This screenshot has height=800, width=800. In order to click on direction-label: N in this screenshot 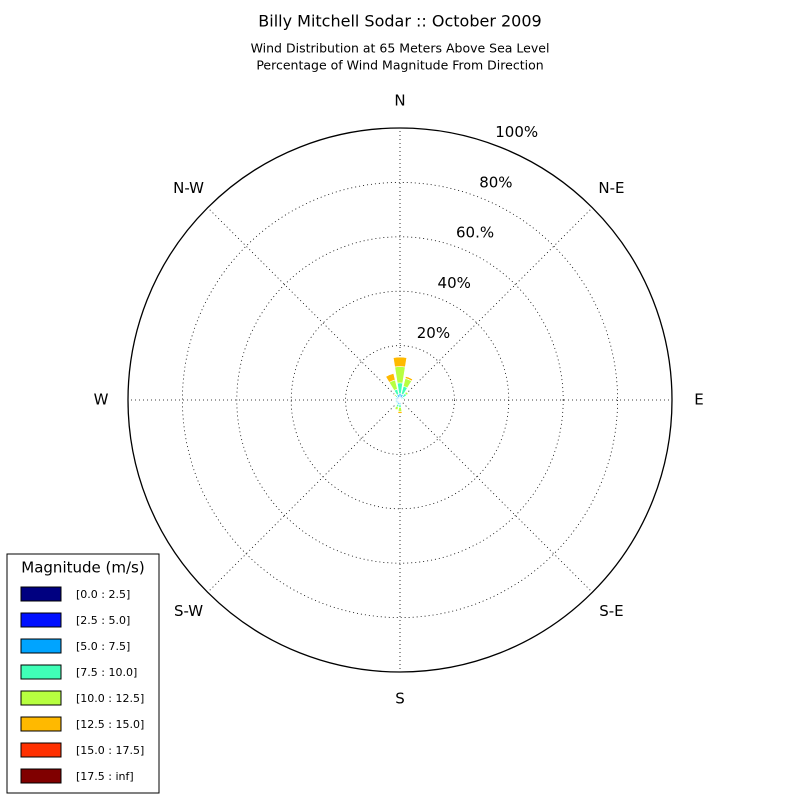, I will do `click(399, 101)`.